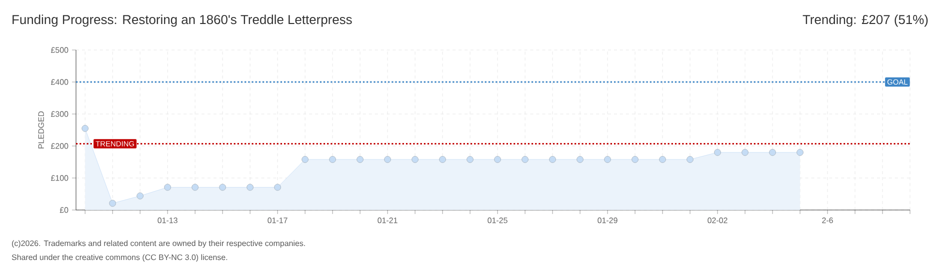 This screenshot has width=940, height=270. Describe the element at coordinates (865, 20) in the screenshot. I see `chart-subtitle: Trending: £207 (51%)` at that location.